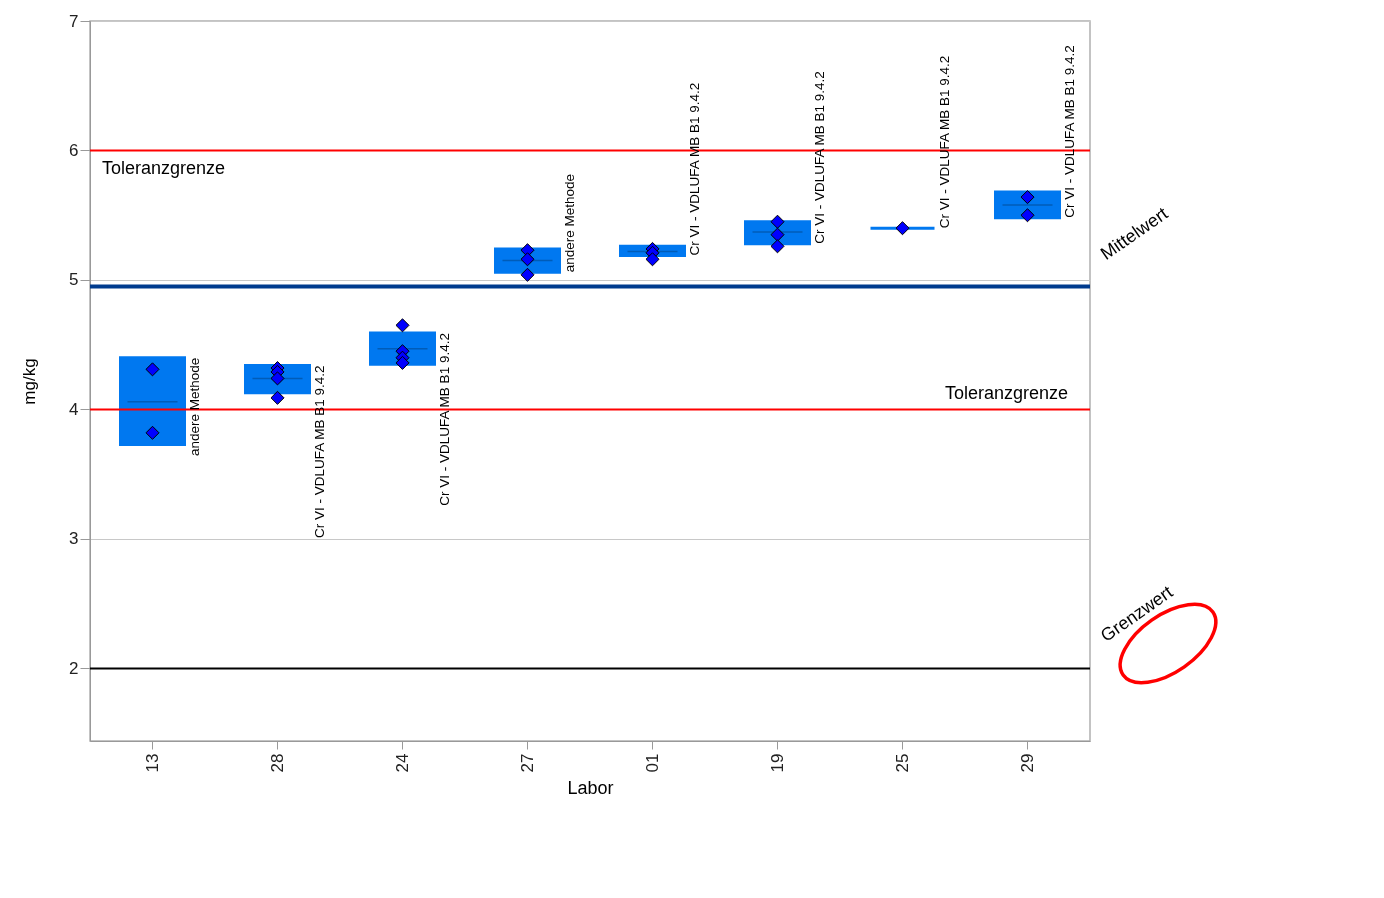  What do you see at coordinates (902, 763) in the screenshot?
I see `x-tick-label: 25` at bounding box center [902, 763].